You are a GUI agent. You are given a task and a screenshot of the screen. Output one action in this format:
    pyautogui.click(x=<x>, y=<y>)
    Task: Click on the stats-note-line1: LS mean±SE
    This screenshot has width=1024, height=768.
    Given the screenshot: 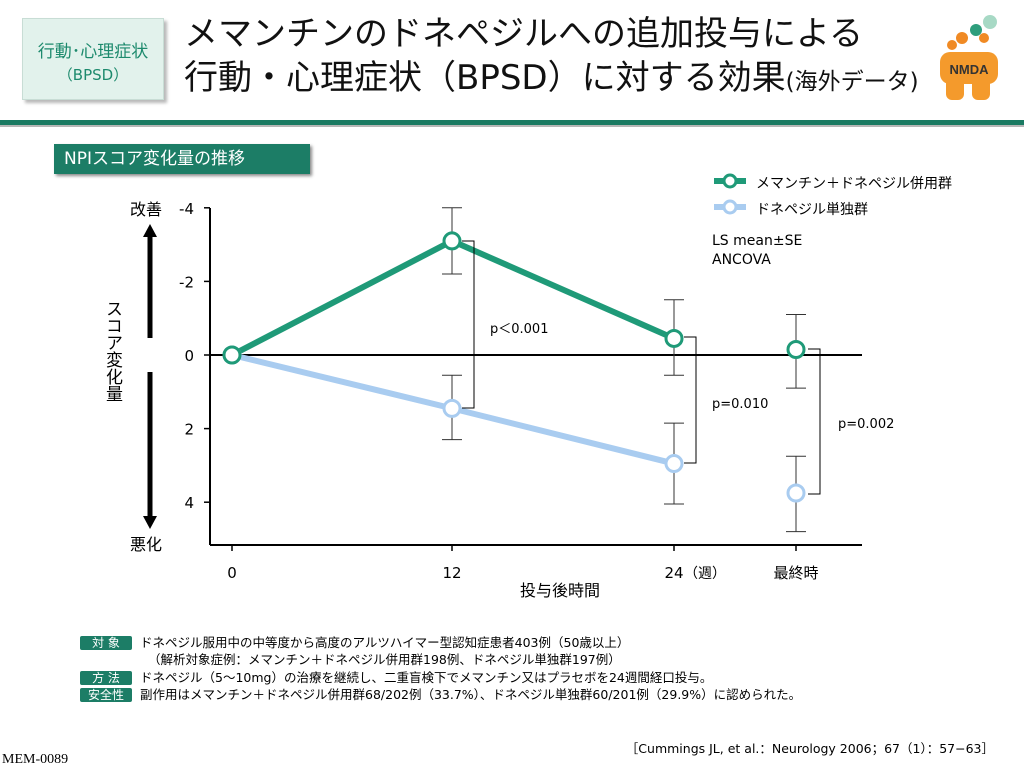 What is the action you would take?
    pyautogui.click(x=757, y=241)
    